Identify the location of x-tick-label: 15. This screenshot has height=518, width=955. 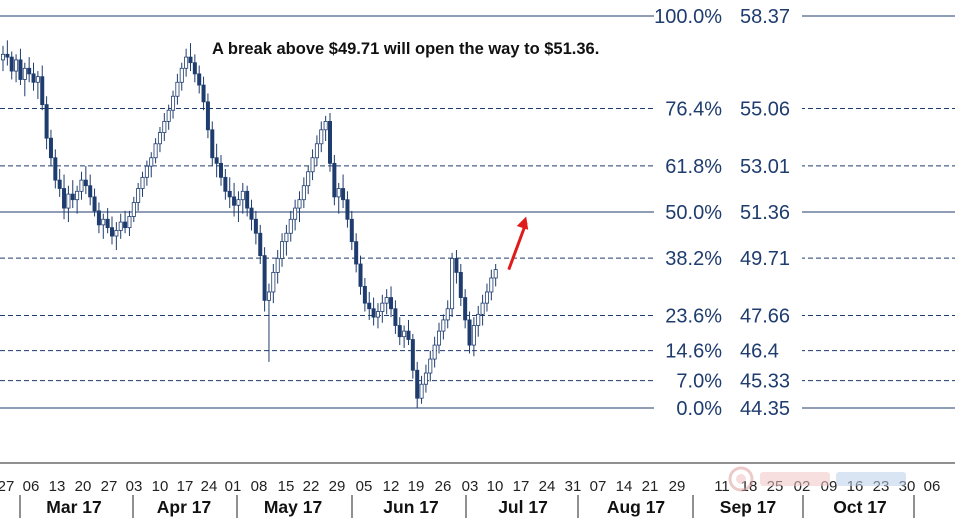
(286, 486).